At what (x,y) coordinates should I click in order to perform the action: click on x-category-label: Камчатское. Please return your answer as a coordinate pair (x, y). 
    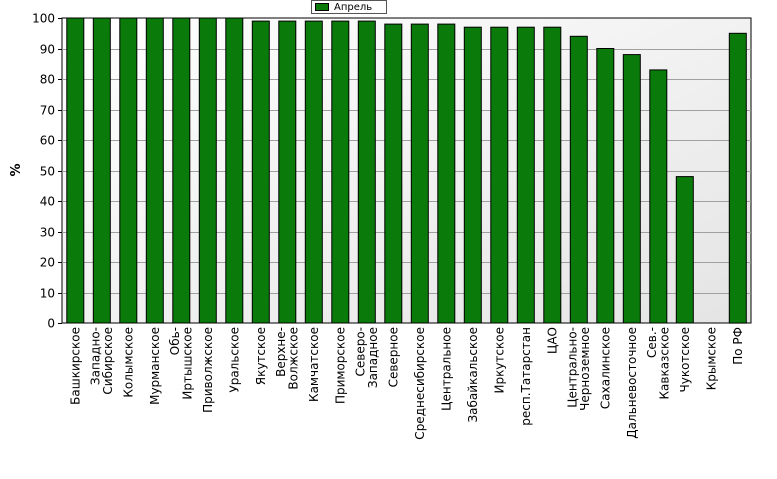
    Looking at the image, I should click on (314, 364).